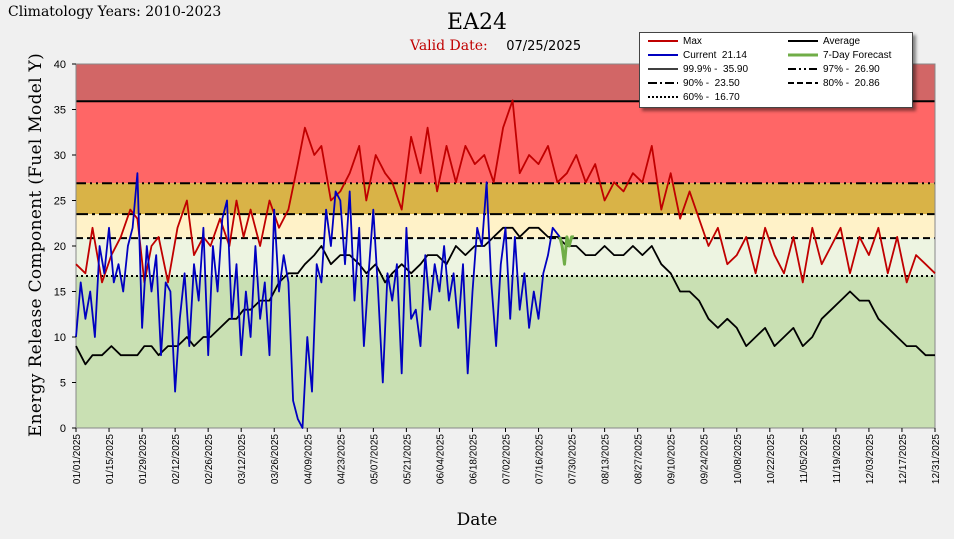 The image size is (954, 539). What do you see at coordinates (60, 247) in the screenshot?
I see `y-tick-label: 20` at bounding box center [60, 247].